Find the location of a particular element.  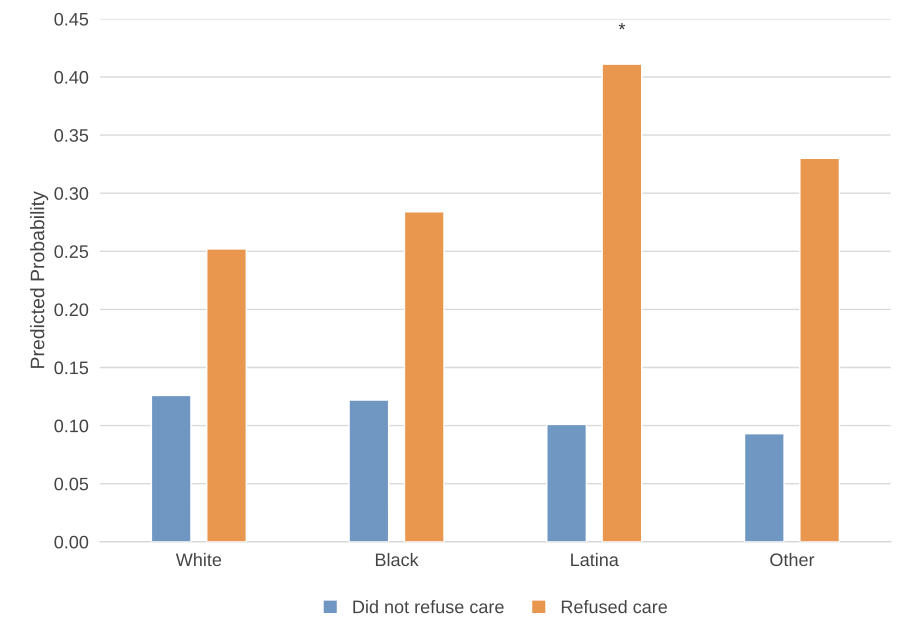

y-tick-label: 0.40 is located at coordinates (71, 77).